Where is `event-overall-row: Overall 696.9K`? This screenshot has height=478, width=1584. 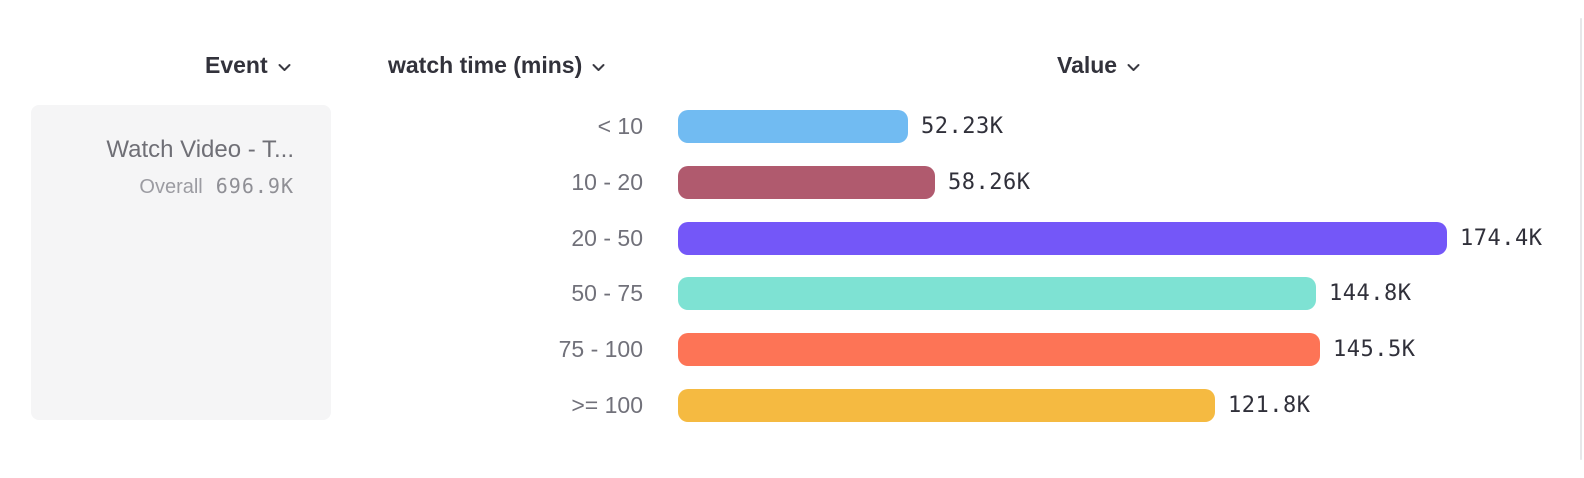
event-overall-row: Overall 696.9K is located at coordinates (162, 186).